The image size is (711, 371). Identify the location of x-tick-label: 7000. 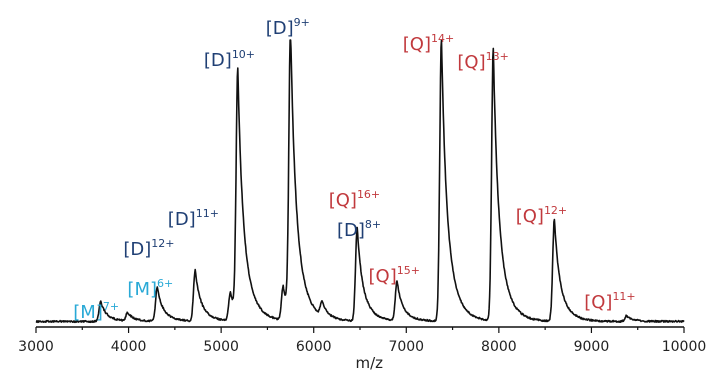
(406, 347).